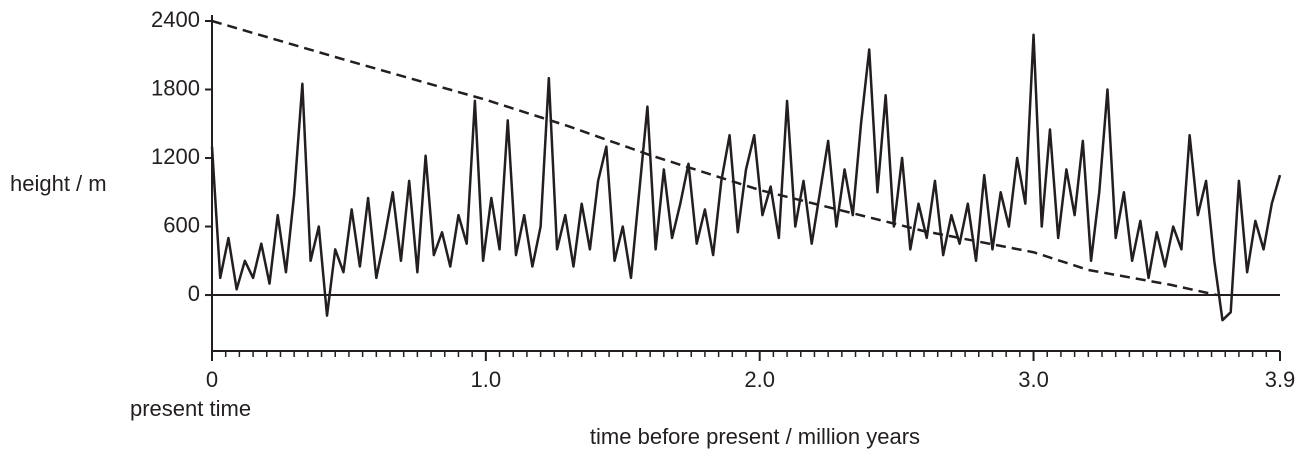 This screenshot has width=1315, height=456. Describe the element at coordinates (190, 408) in the screenshot. I see `annotation: present time` at that location.